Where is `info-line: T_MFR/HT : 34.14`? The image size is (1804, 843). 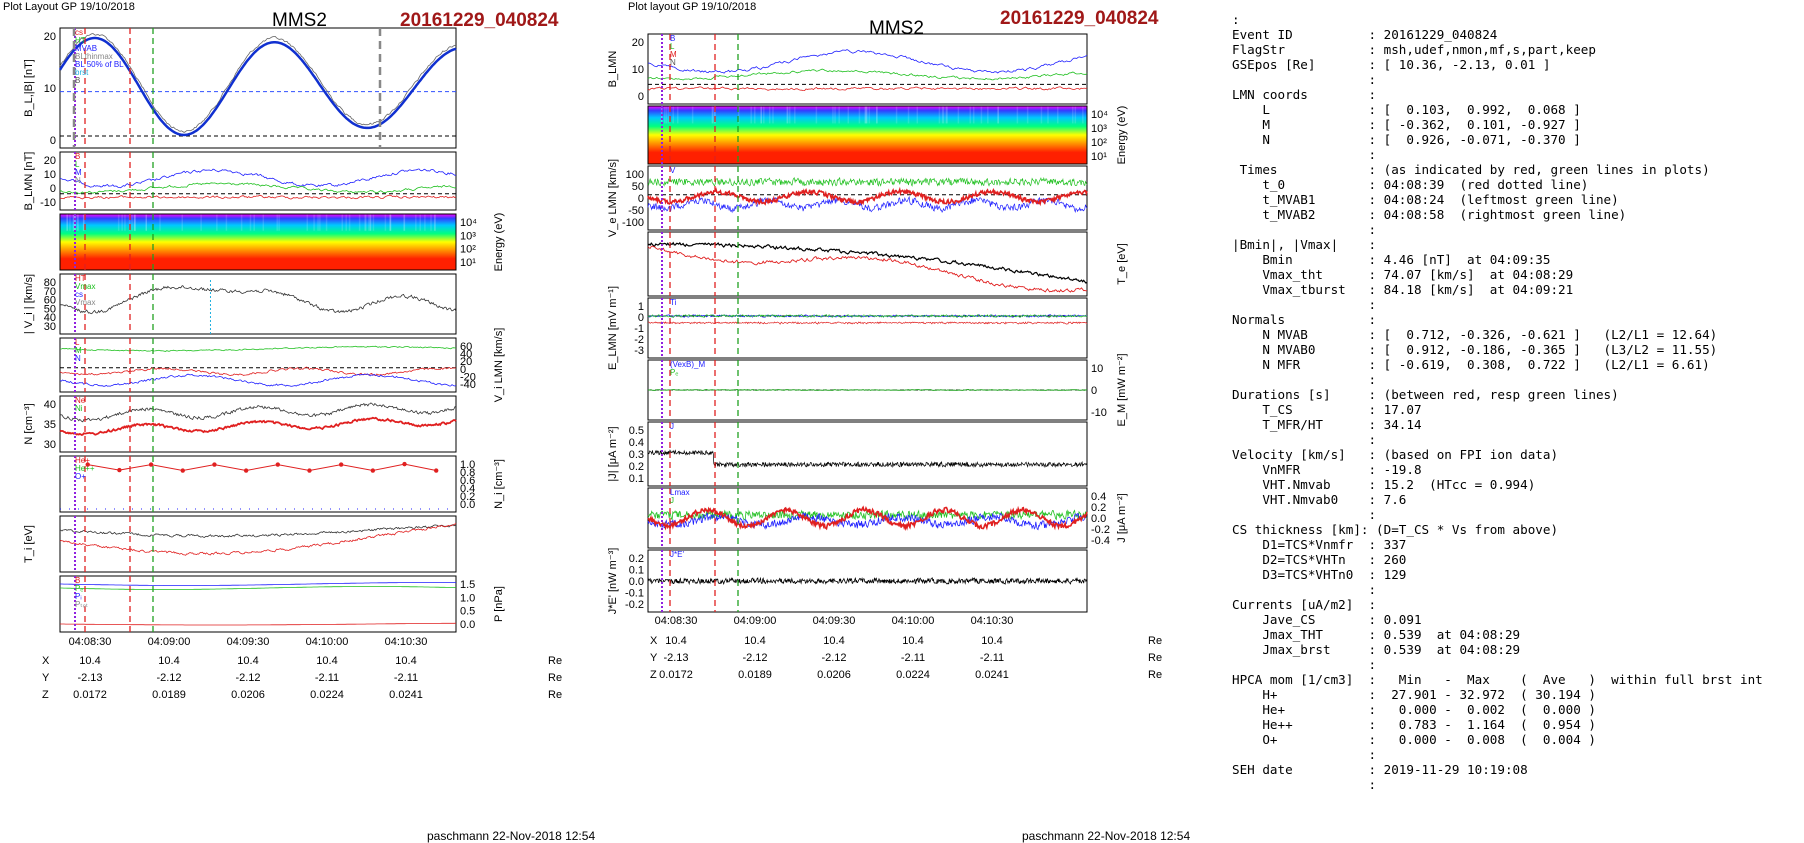 info-line: T_MFR/HT : 34.14 is located at coordinates (1327, 424).